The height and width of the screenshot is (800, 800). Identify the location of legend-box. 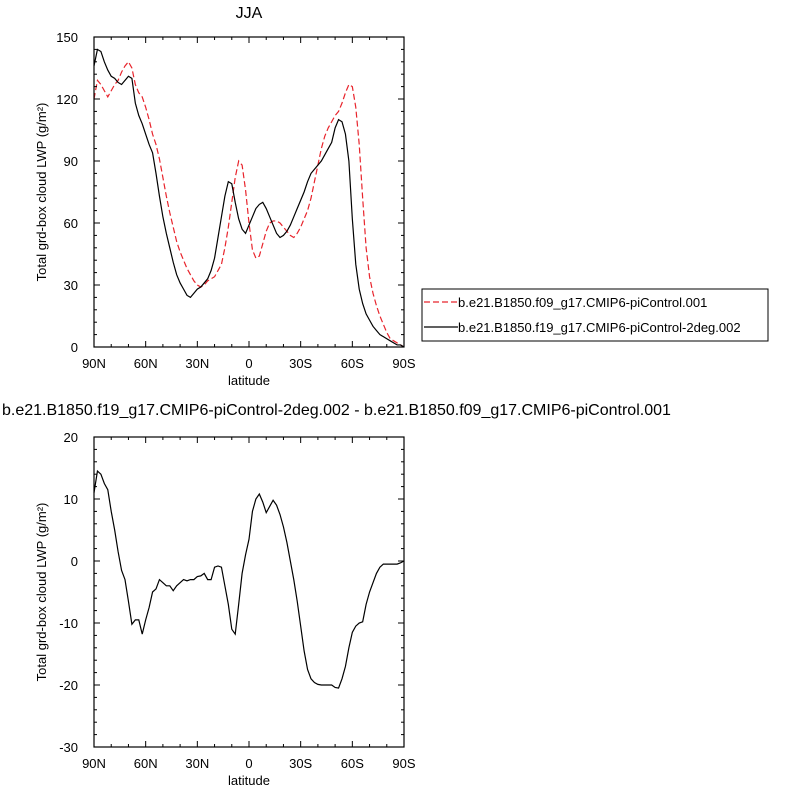
(595, 315).